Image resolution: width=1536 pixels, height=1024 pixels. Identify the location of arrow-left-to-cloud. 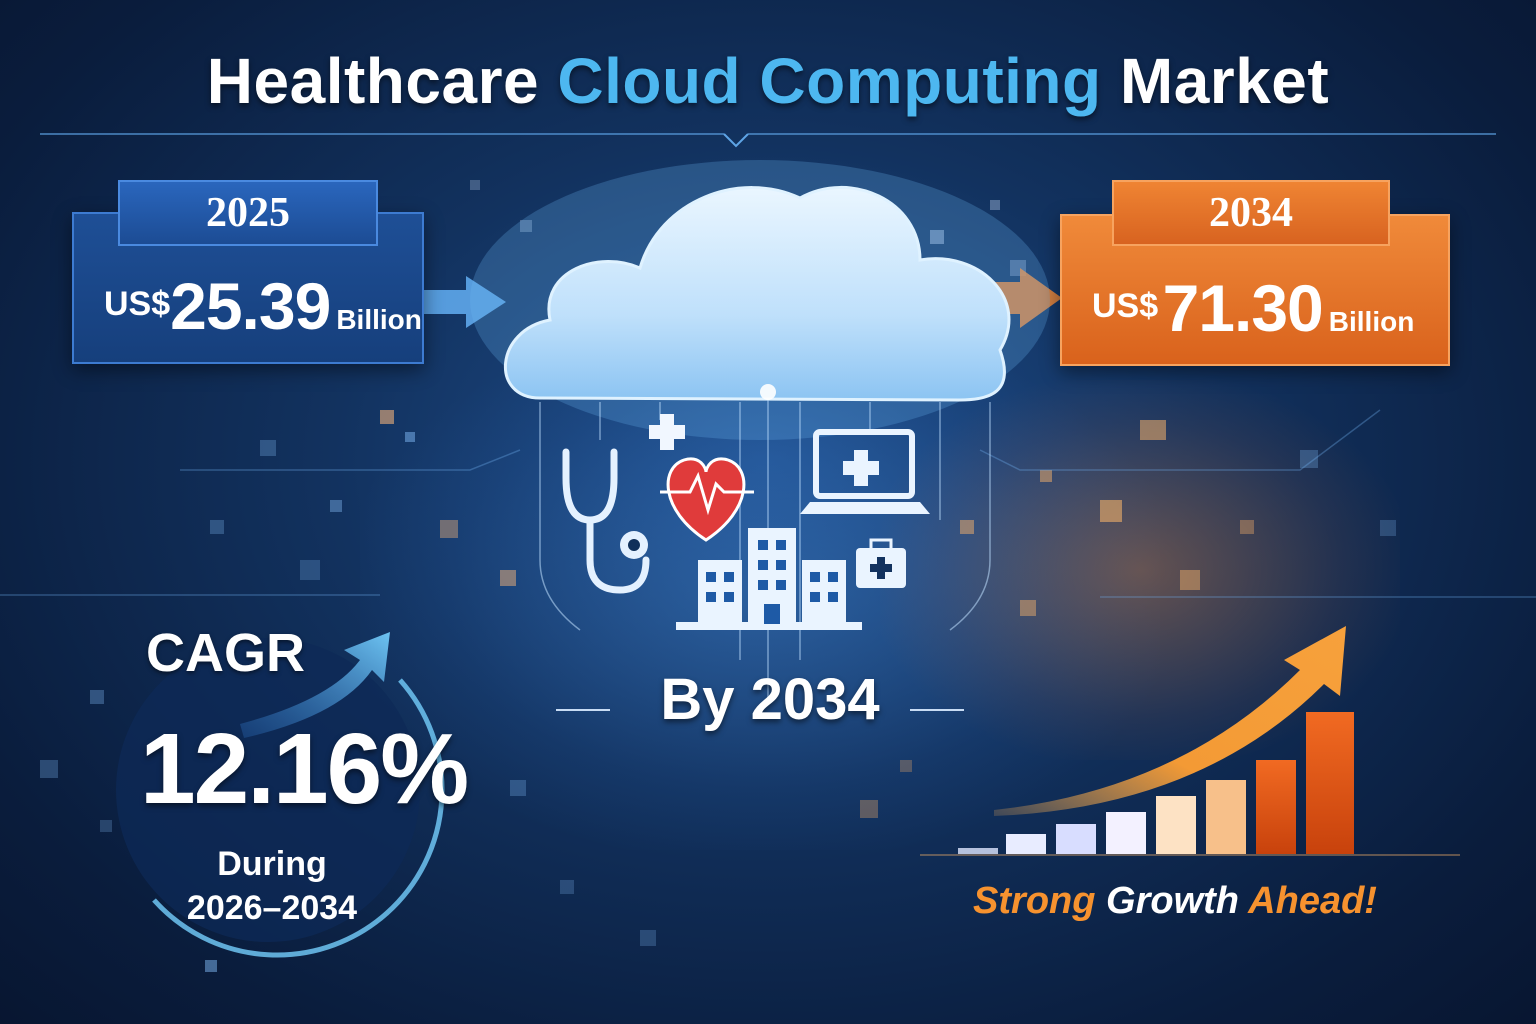
(463, 302).